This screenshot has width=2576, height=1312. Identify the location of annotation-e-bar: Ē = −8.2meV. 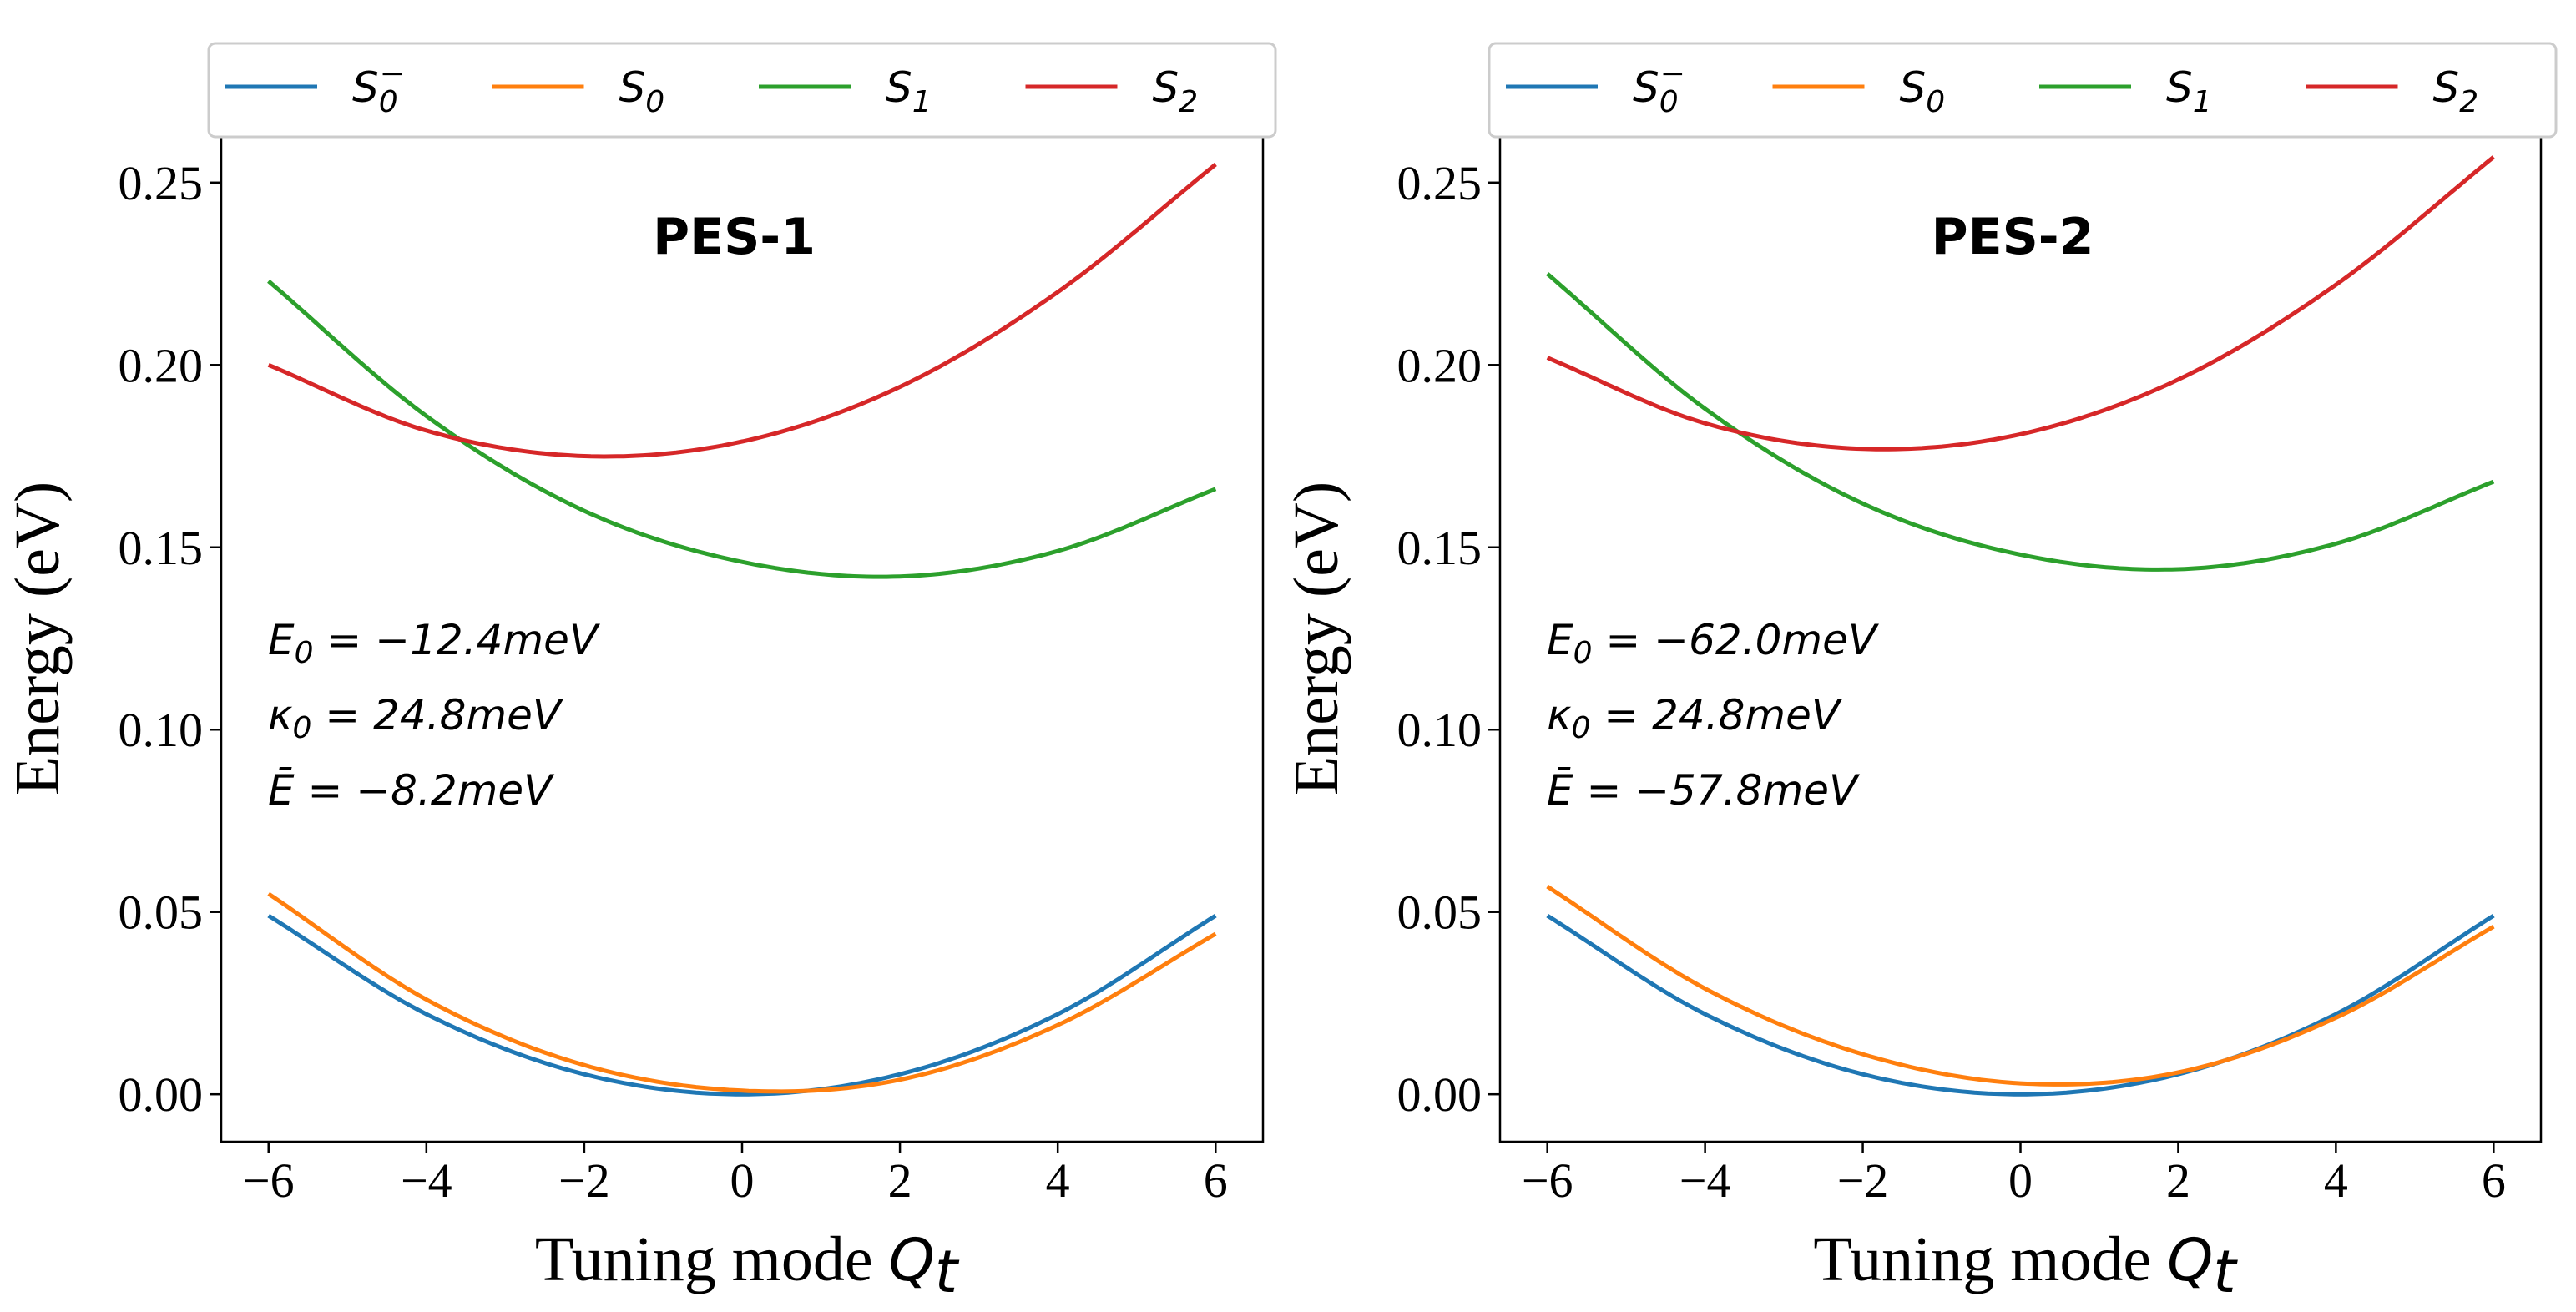
(411, 790).